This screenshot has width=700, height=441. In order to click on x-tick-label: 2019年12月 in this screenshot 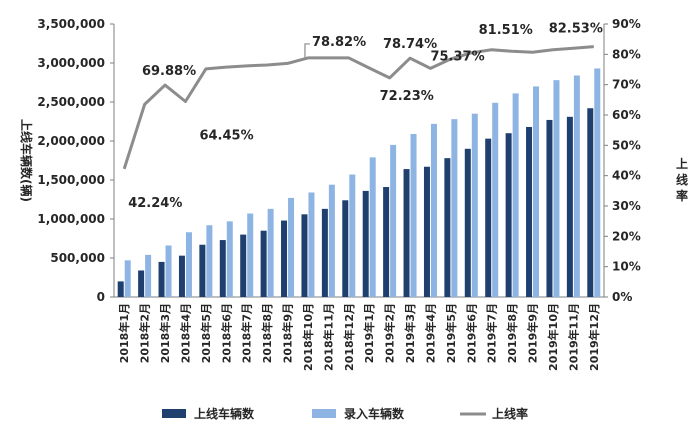, I will do `click(594, 337)`.